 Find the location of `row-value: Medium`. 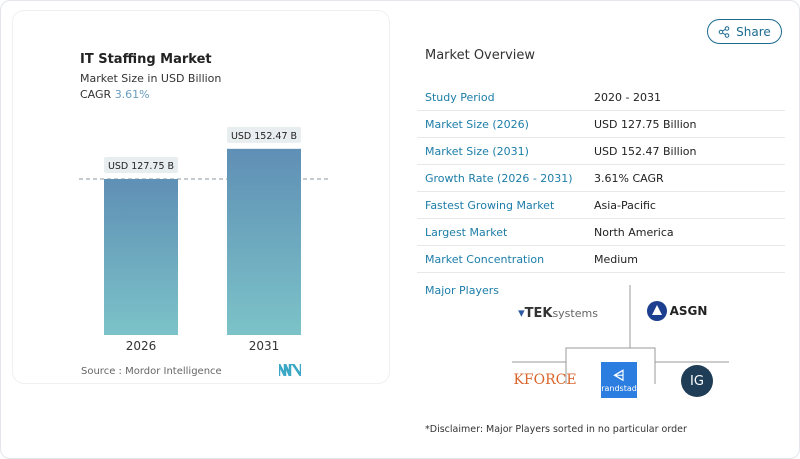

row-value: Medium is located at coordinates (616, 259).